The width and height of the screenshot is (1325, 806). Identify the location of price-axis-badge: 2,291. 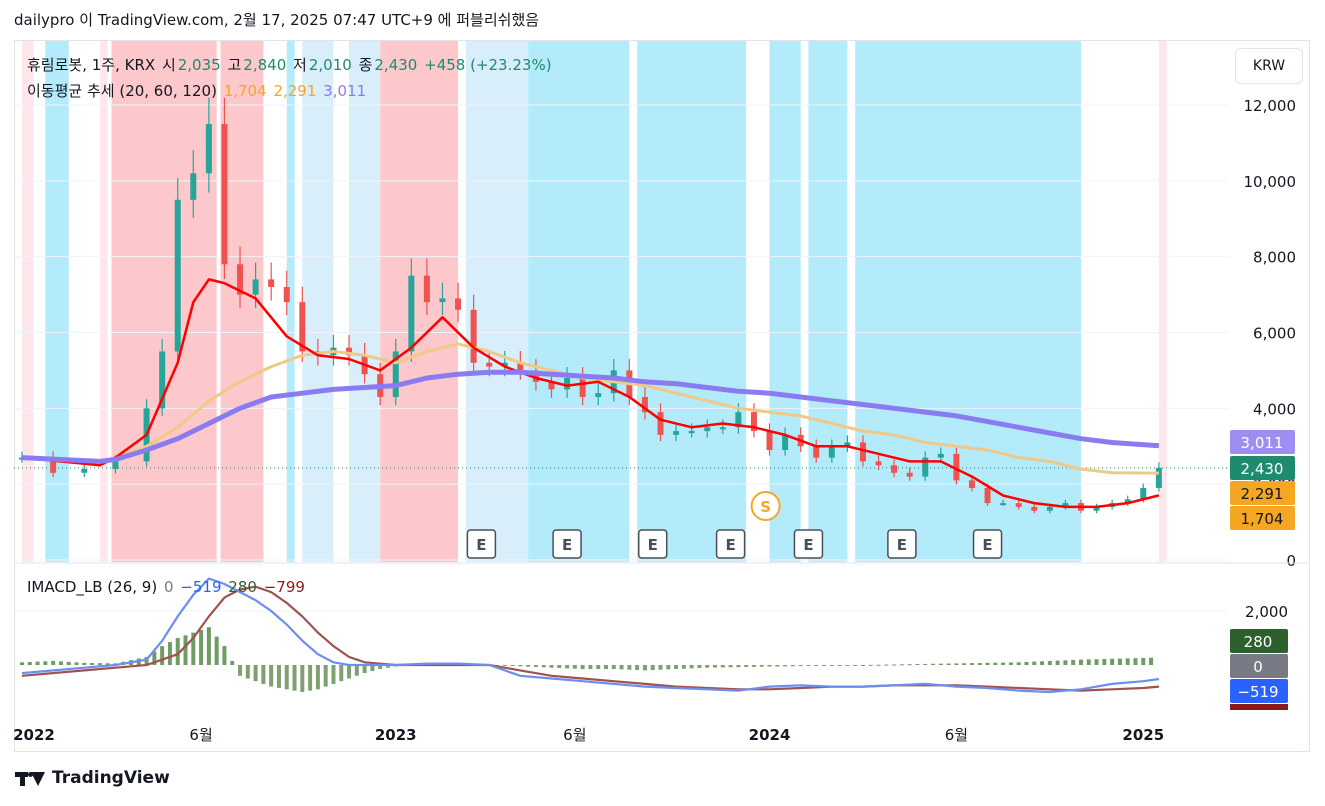
(1262, 493).